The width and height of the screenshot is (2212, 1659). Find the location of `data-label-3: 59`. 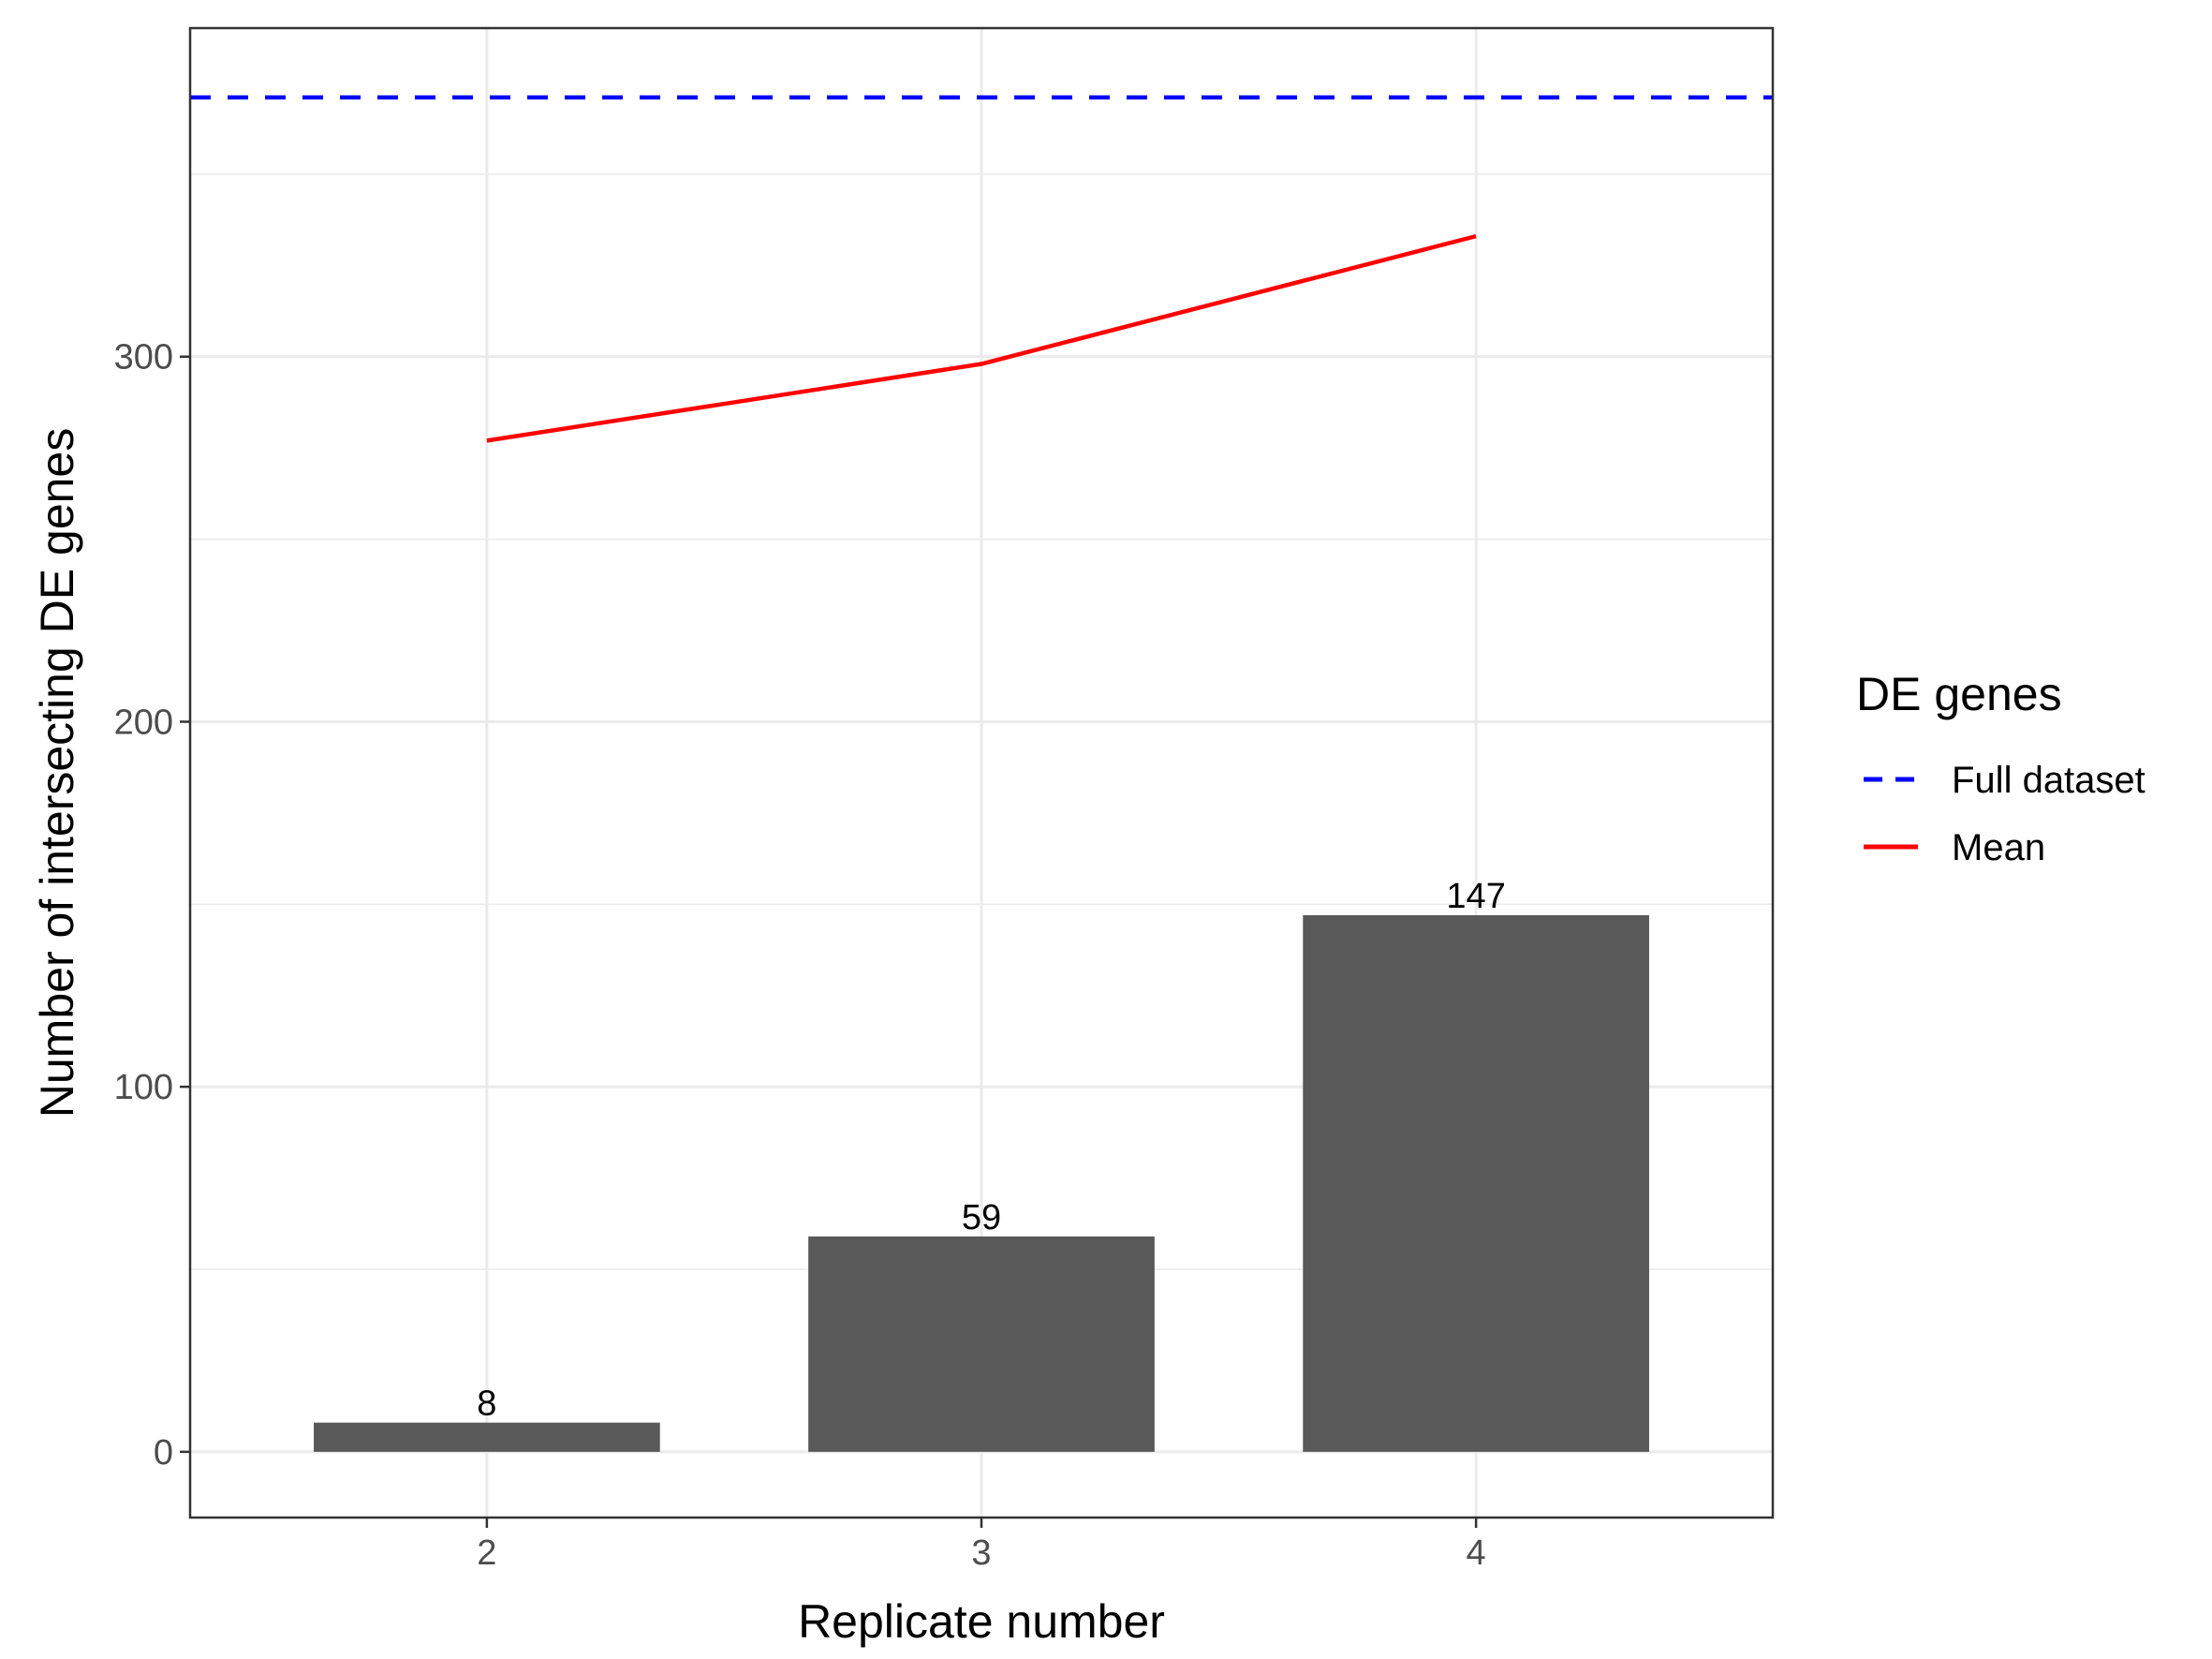

data-label-3: 59 is located at coordinates (982, 1218).